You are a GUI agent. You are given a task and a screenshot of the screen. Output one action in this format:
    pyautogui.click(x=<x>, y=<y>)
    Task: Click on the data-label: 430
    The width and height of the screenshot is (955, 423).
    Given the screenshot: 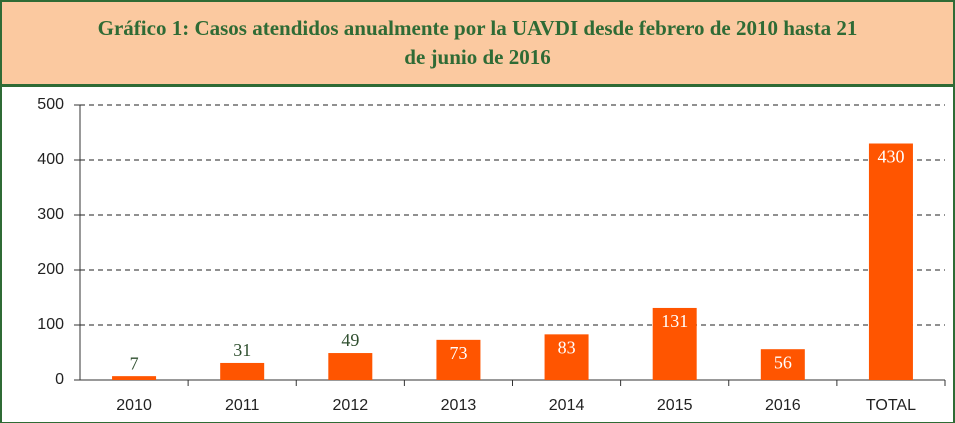 What is the action you would take?
    pyautogui.click(x=890, y=157)
    